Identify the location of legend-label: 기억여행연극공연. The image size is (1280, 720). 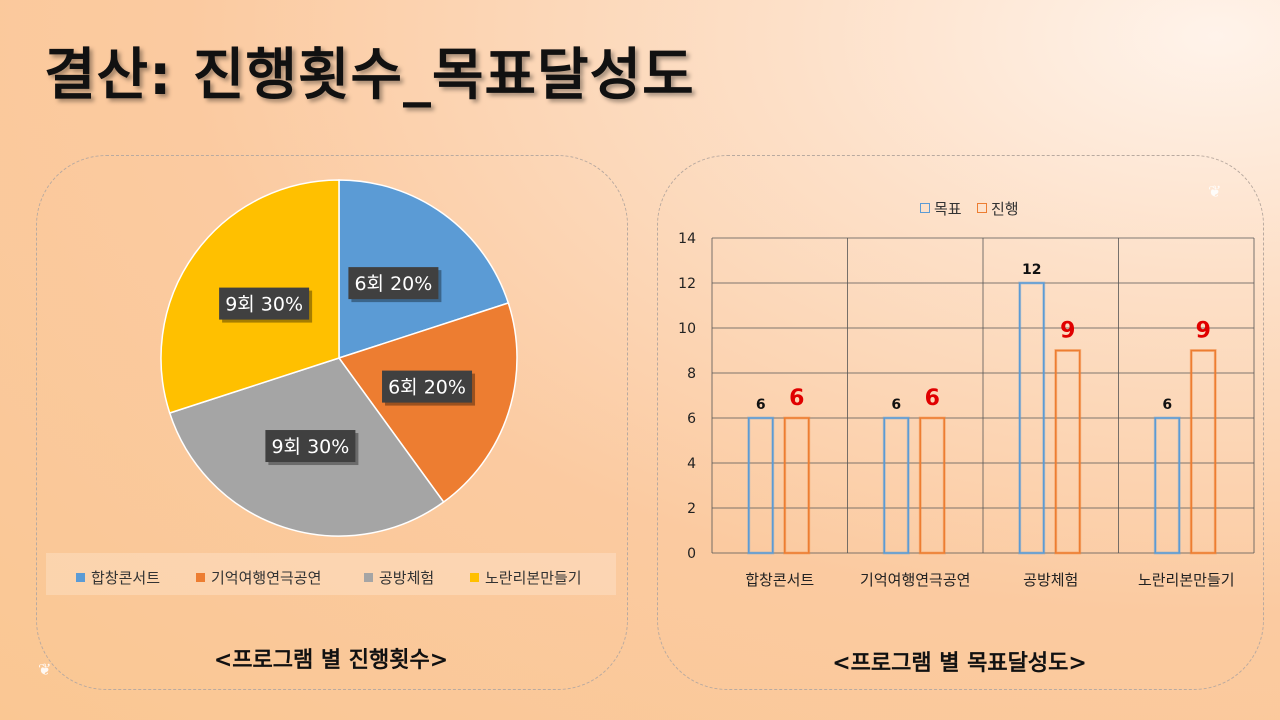
(266, 578).